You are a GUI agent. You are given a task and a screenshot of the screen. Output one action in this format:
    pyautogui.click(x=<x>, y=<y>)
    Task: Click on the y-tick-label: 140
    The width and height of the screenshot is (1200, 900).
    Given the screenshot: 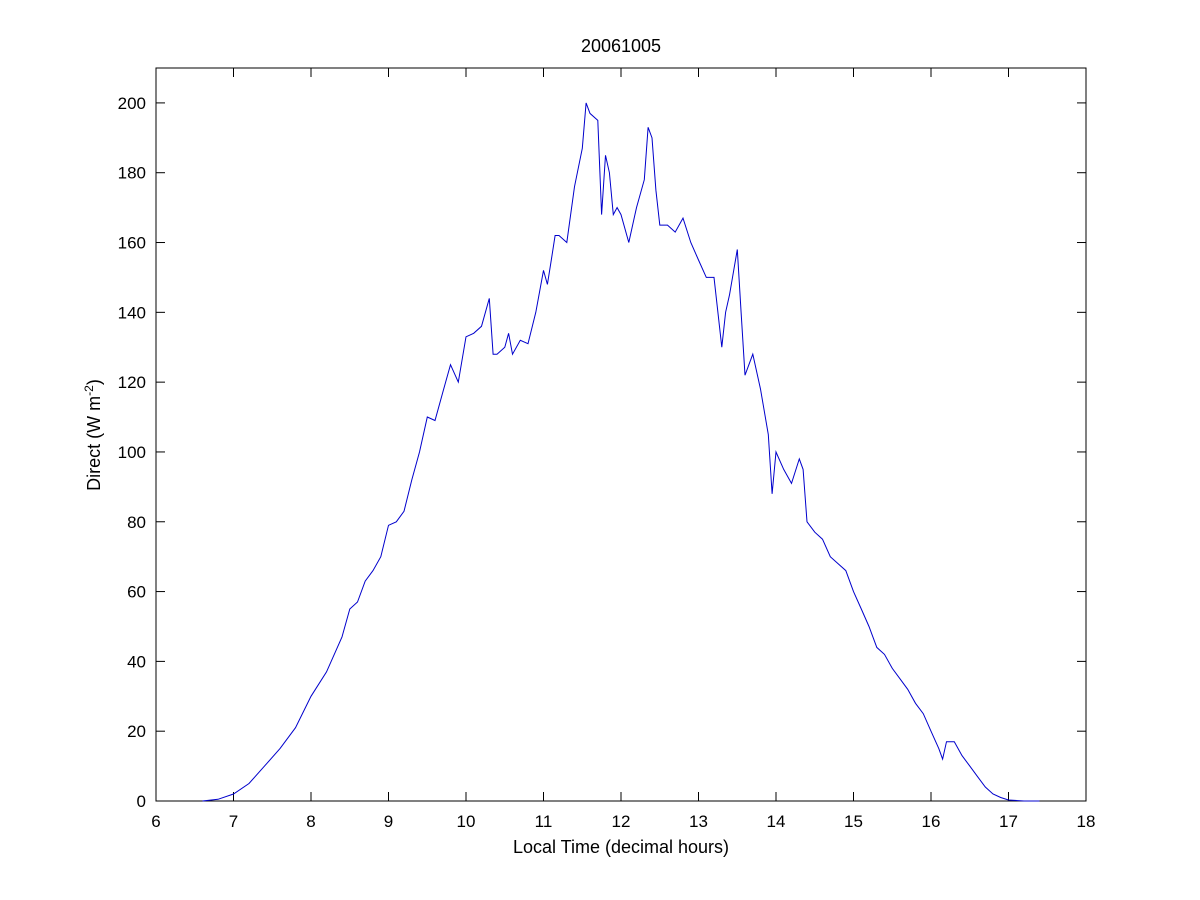 What is the action you would take?
    pyautogui.click(x=132, y=312)
    